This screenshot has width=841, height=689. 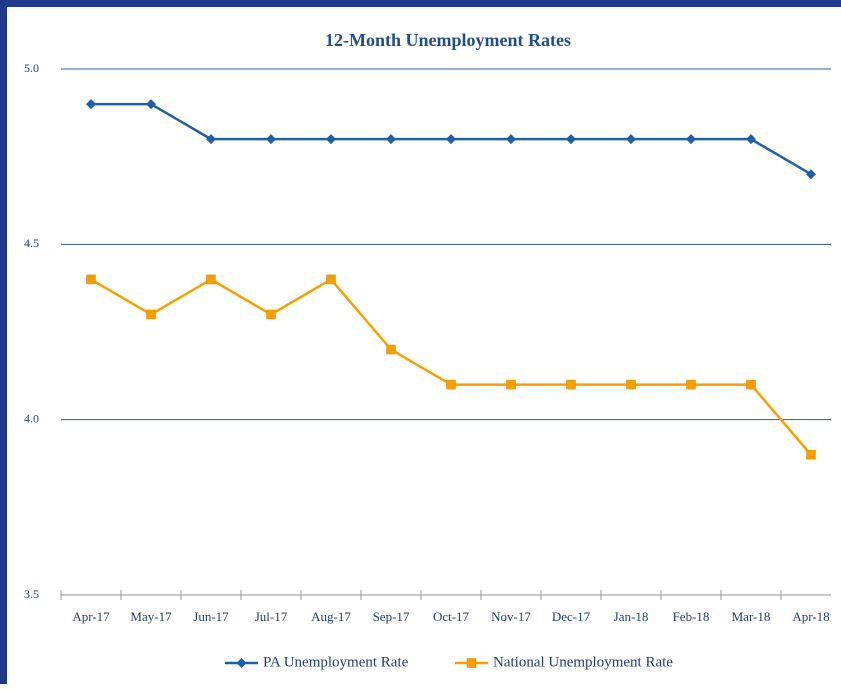 What do you see at coordinates (810, 616) in the screenshot?
I see `x-tick-label: Apr-18` at bounding box center [810, 616].